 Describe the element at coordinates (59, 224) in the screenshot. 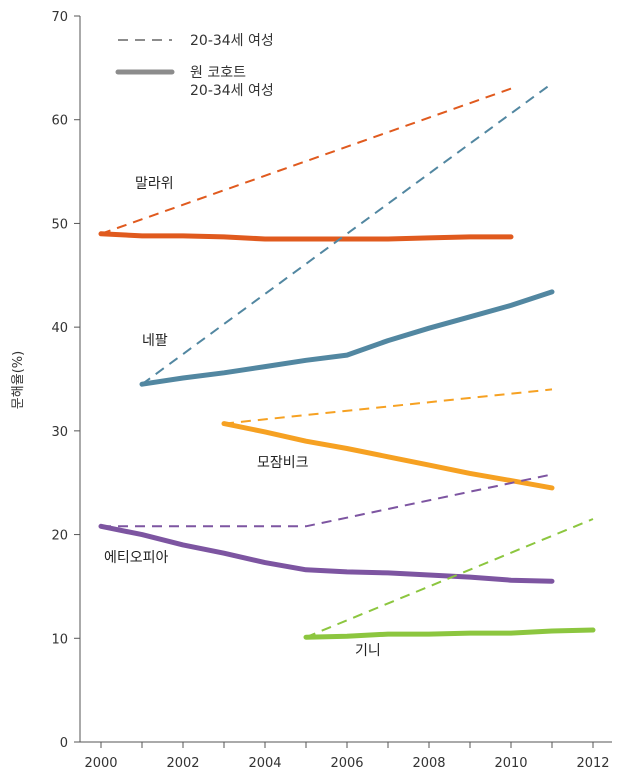

I see `y-tick-label: 50` at that location.